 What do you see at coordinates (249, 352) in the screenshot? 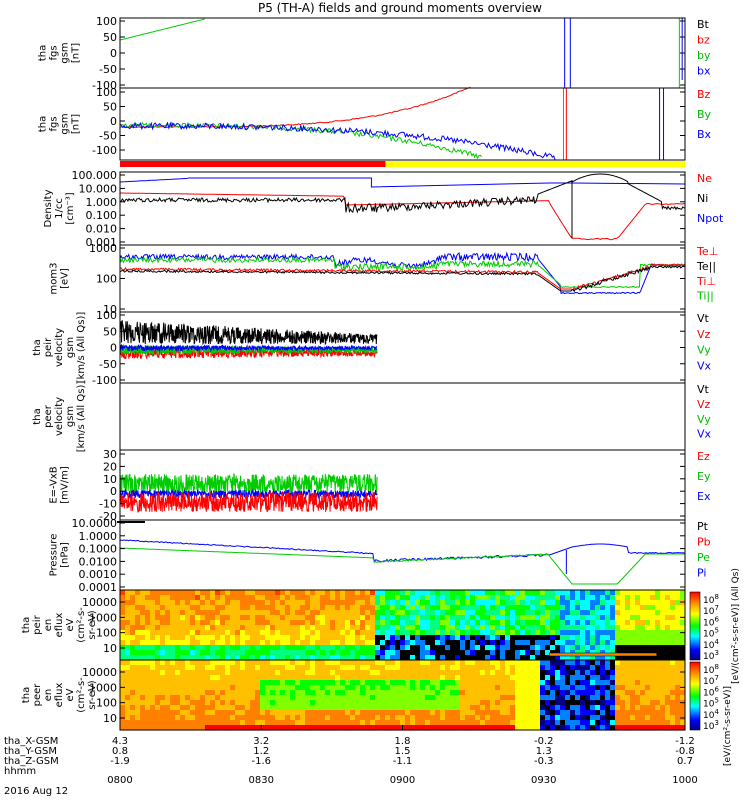
I see `vz-line` at bounding box center [249, 352].